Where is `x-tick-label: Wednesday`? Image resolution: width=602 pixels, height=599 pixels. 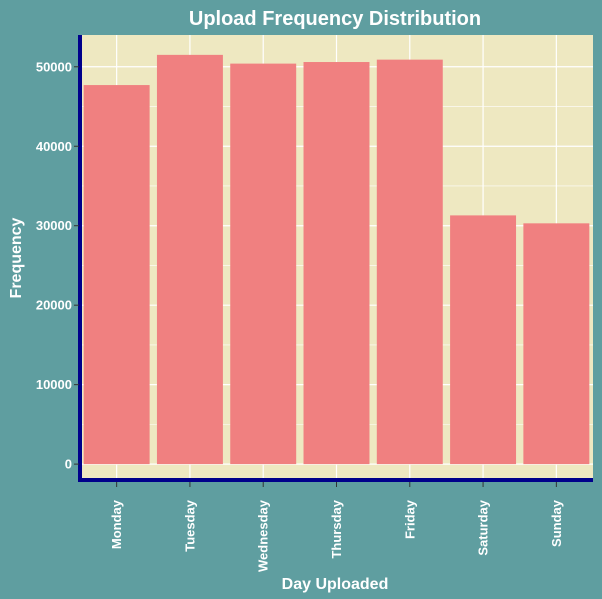
x-tick-label: Wednesday is located at coordinates (263, 535).